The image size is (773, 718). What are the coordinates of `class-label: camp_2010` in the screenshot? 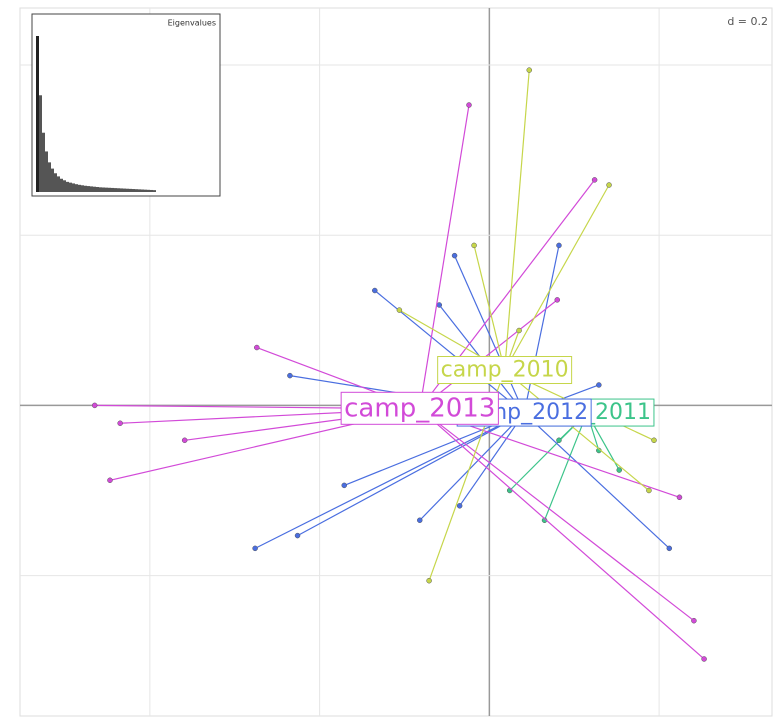 It's located at (505, 370).